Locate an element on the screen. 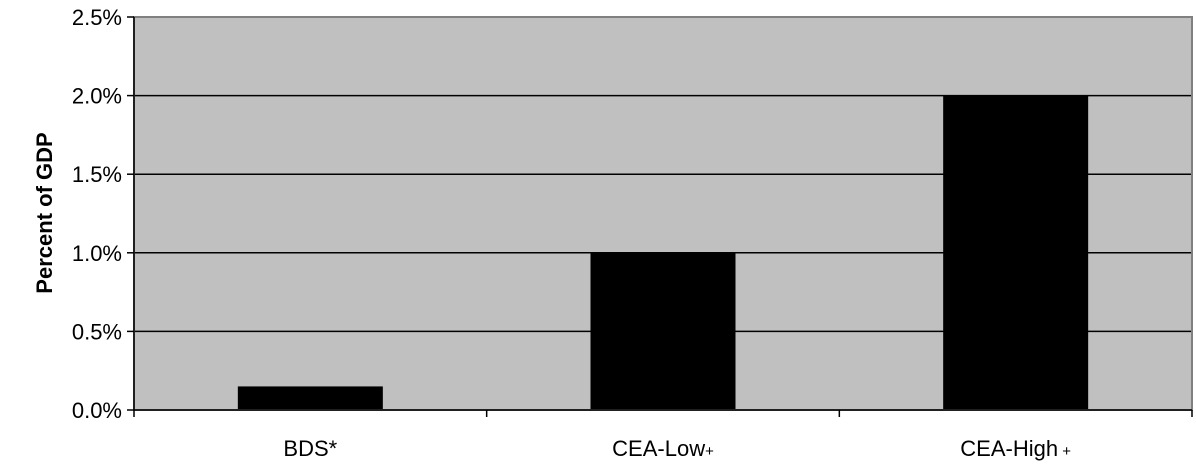 Image resolution: width=1196 pixels, height=467 pixels. y-tick-labels: 0.0% 0.5% 1.0% 1.5% 2.0% 2.5% is located at coordinates (97, 214).